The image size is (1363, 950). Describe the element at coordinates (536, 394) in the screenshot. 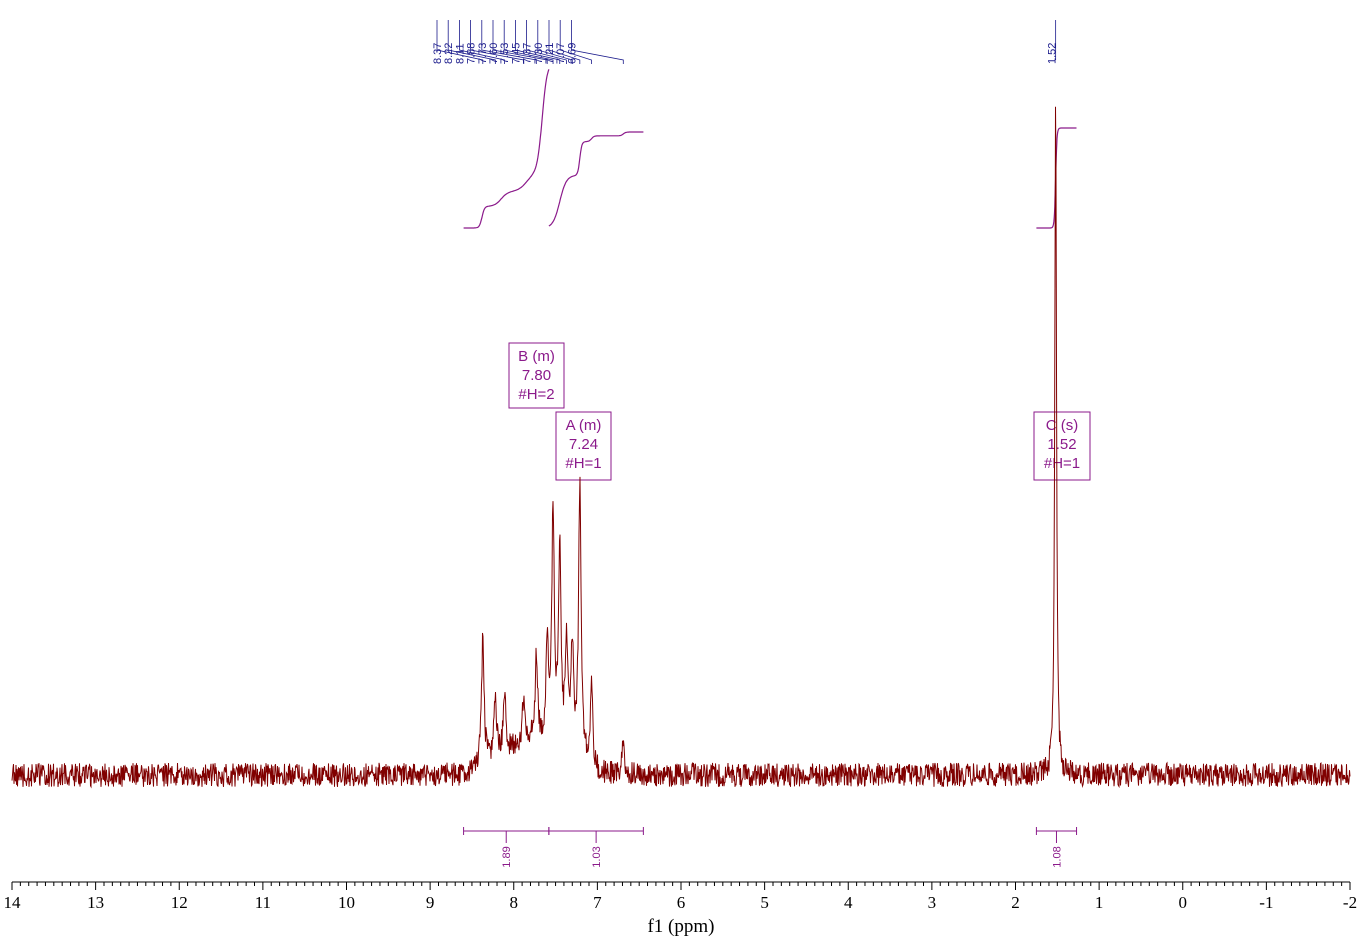

I see `multiplet-proton-count: #H=2` at that location.